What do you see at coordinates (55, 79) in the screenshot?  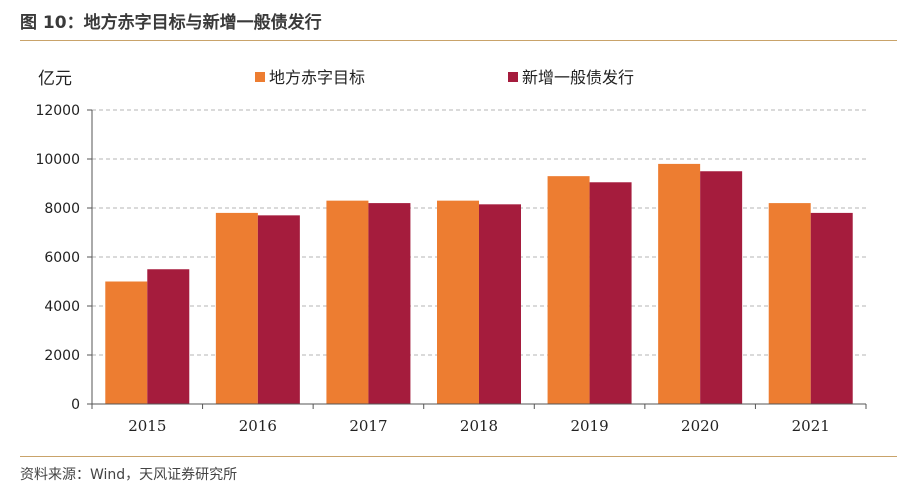 I see `y-axis-unit-label: 亿元` at bounding box center [55, 79].